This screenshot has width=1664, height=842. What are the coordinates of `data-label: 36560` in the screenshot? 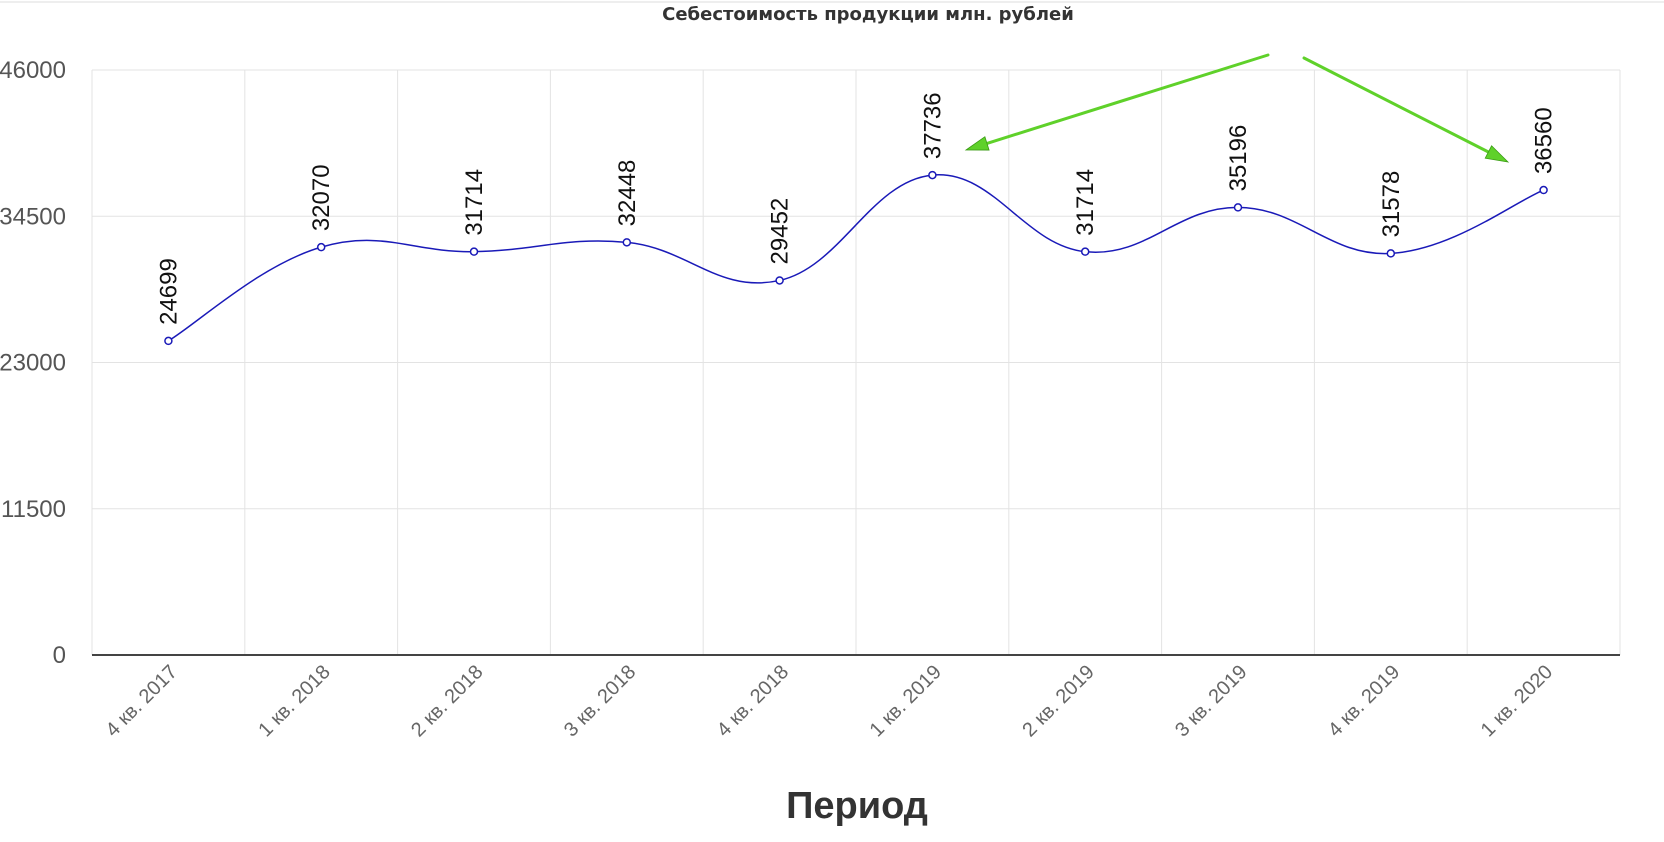 It's located at (1544, 140).